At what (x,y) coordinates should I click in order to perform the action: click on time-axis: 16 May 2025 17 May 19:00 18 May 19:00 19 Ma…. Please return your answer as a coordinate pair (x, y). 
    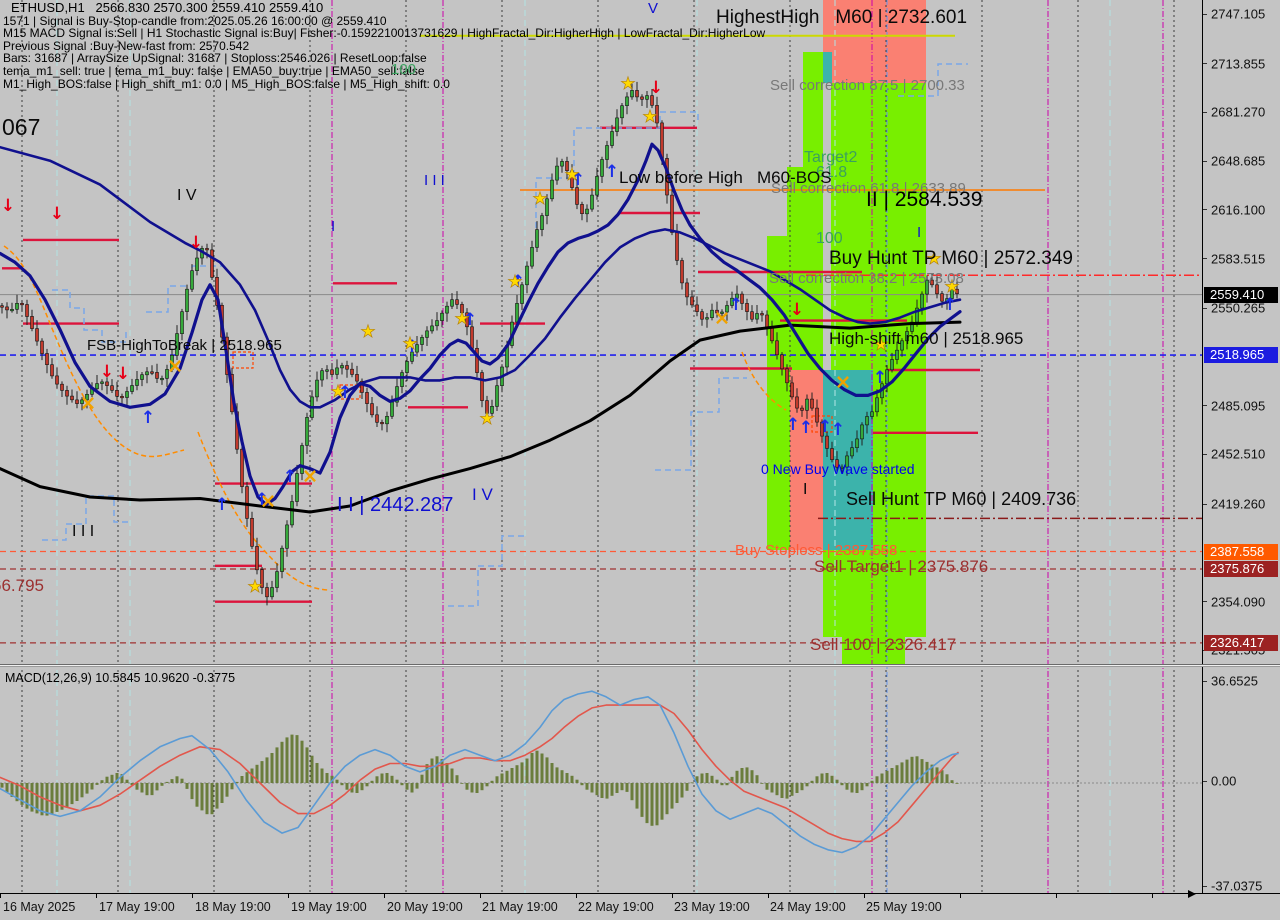
    Looking at the image, I should click on (640, 905).